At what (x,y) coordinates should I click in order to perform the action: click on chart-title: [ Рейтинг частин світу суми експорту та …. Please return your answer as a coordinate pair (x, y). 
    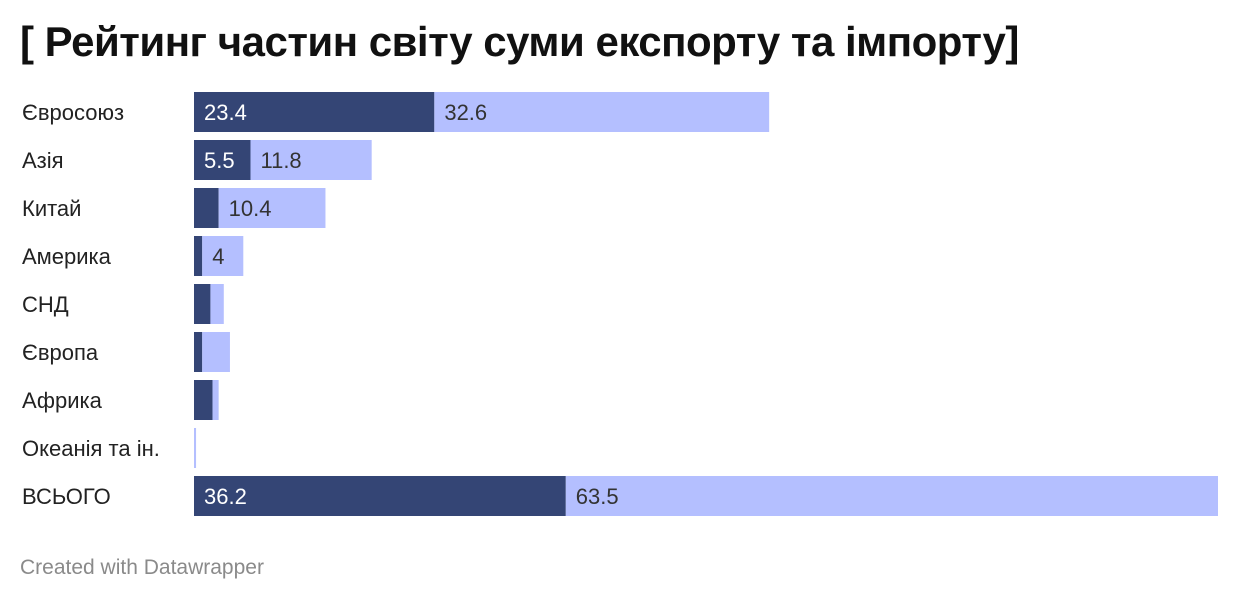
    Looking at the image, I should click on (519, 41).